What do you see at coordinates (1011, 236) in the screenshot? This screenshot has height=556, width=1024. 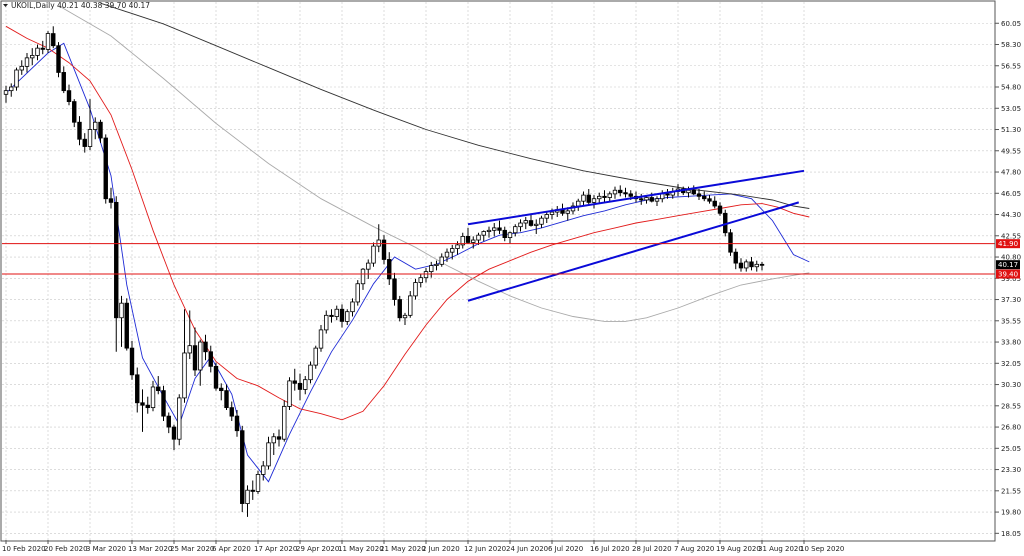 I see `y-tick-label: 42.55` at bounding box center [1011, 236].